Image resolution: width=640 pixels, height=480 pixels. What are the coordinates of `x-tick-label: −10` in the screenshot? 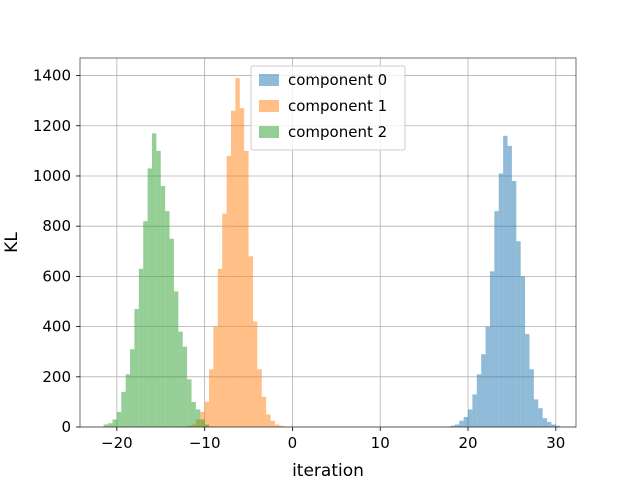 It's located at (205, 443).